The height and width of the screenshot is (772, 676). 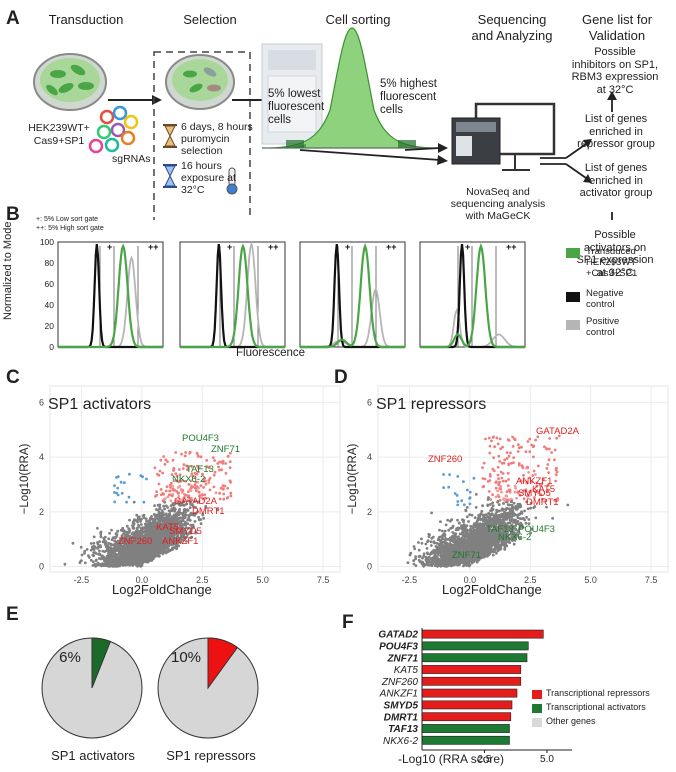 I want to click on y-tick-label: 4, so click(x=41, y=457).